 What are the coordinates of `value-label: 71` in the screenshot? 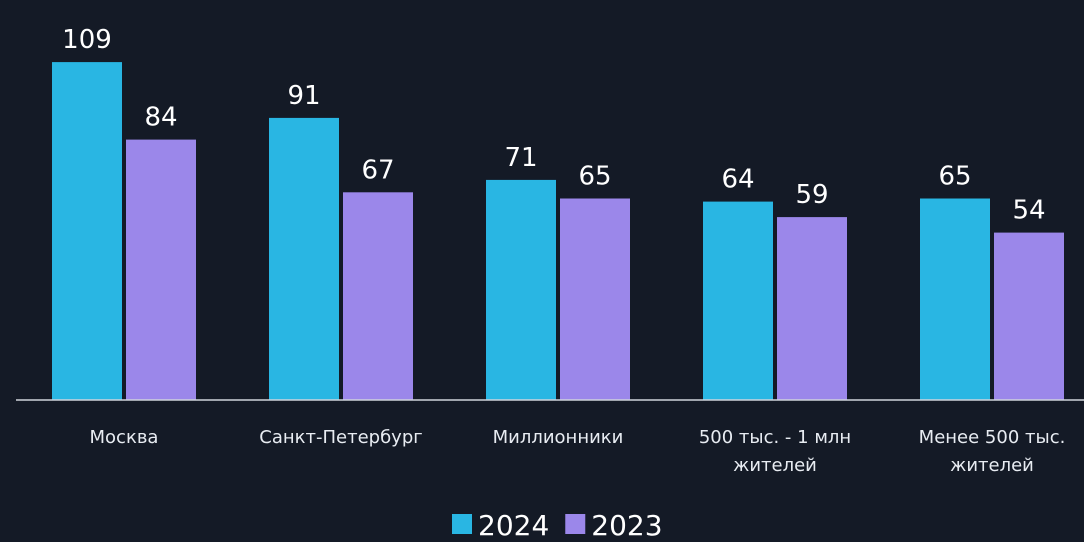 It's located at (520, 158).